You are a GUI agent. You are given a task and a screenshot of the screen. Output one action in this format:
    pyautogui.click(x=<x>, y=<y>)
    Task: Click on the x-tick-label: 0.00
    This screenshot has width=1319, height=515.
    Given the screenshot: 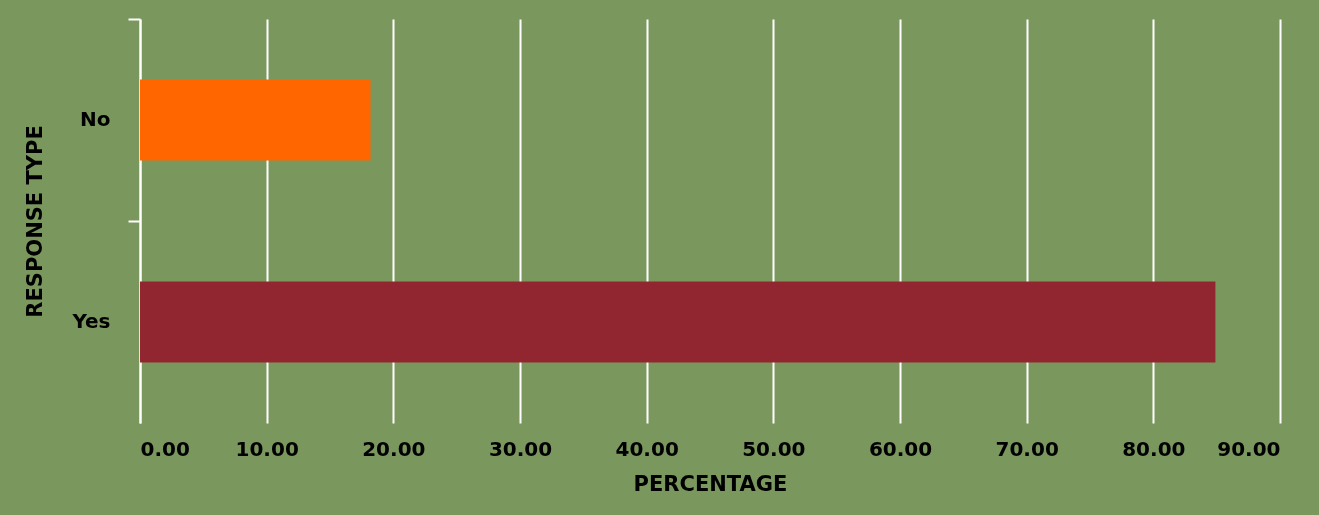 What is the action you would take?
    pyautogui.click(x=165, y=448)
    